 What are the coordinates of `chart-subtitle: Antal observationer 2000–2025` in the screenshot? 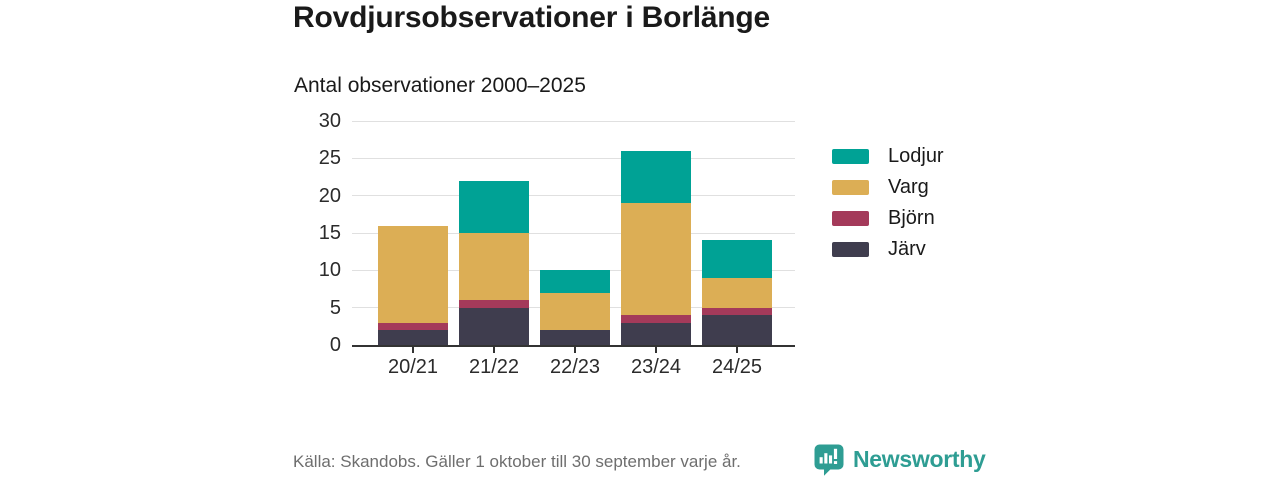 It's located at (440, 85).